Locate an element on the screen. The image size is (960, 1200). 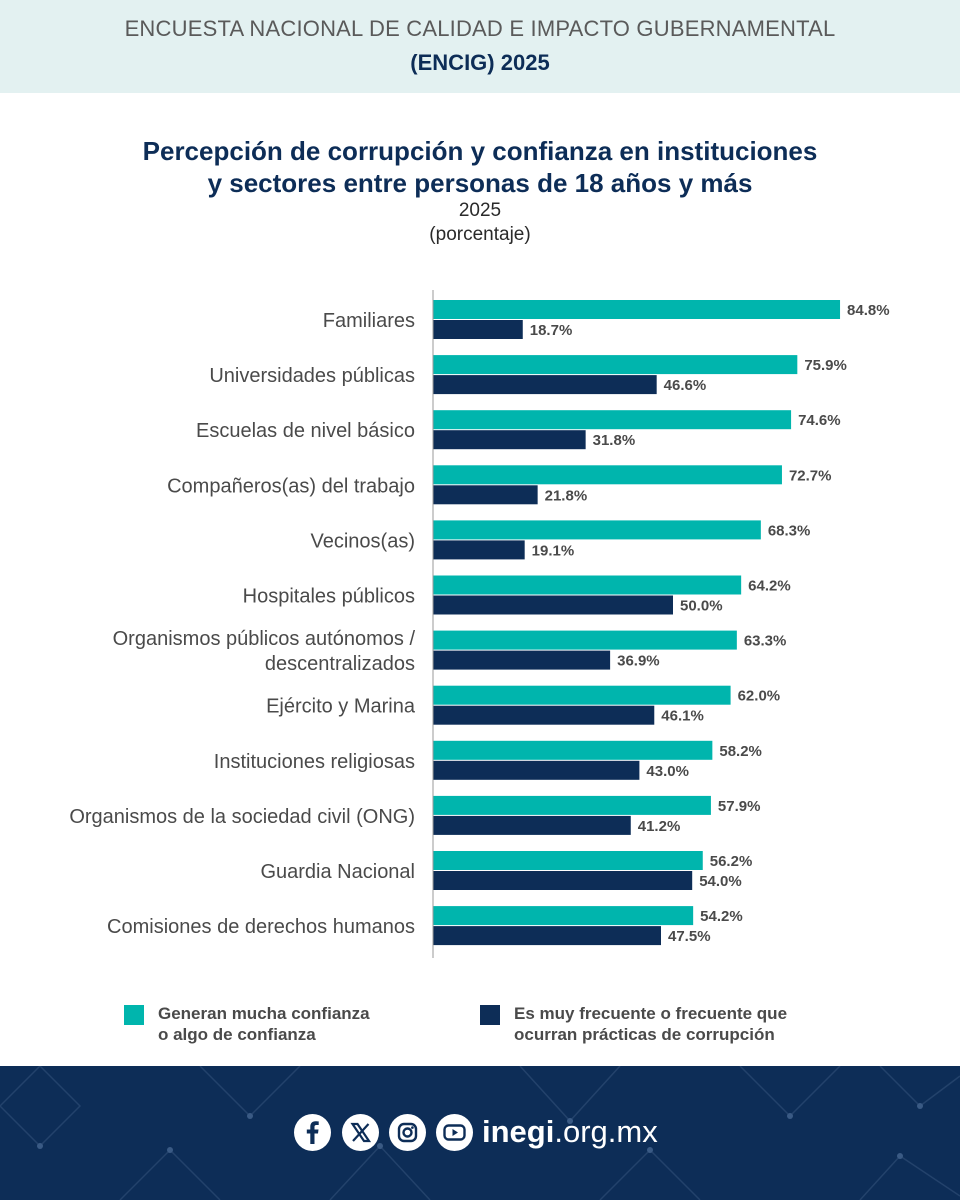
legend-swatch-corrupcion is located at coordinates (490, 1015).